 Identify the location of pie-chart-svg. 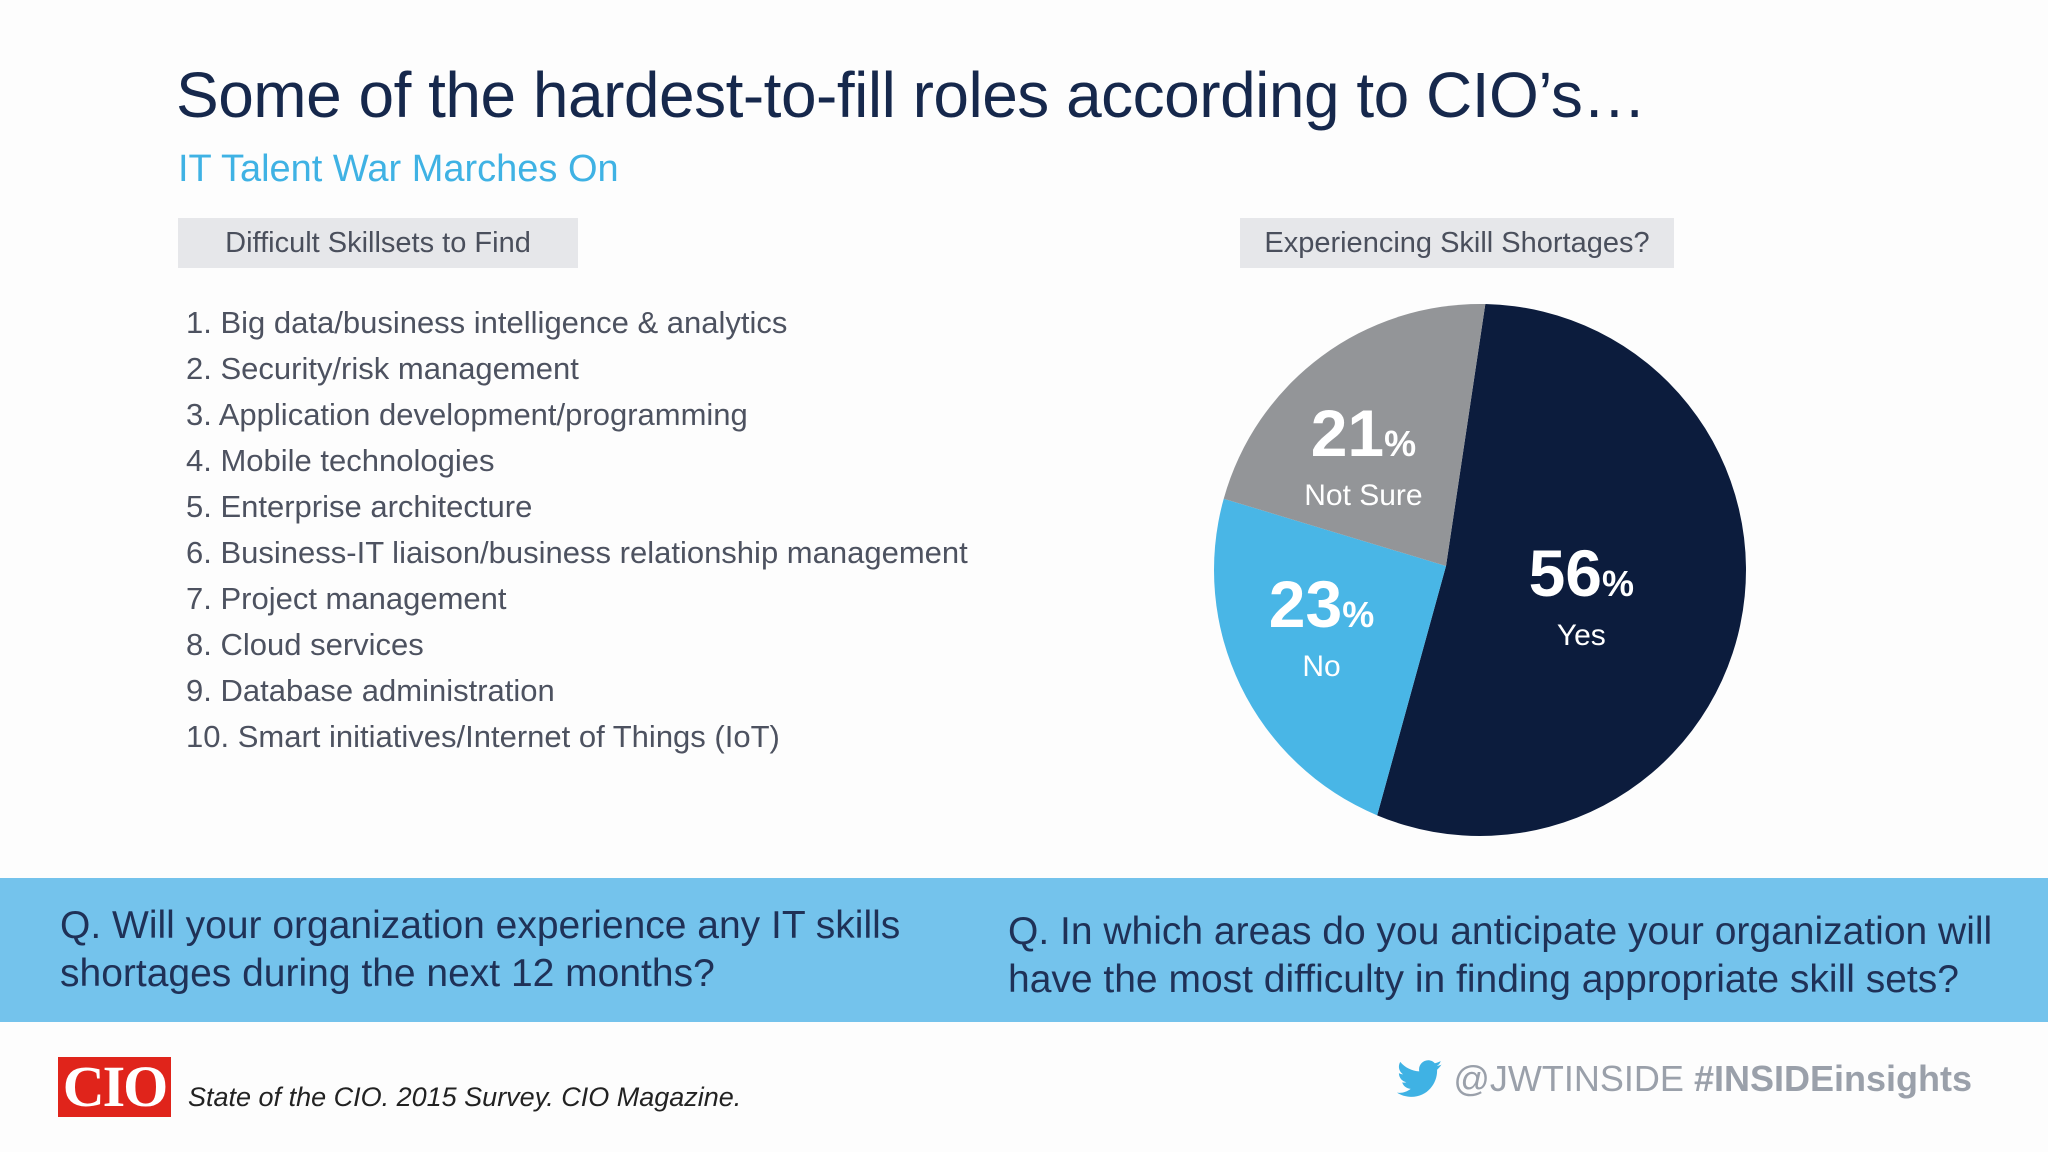
(1480, 569).